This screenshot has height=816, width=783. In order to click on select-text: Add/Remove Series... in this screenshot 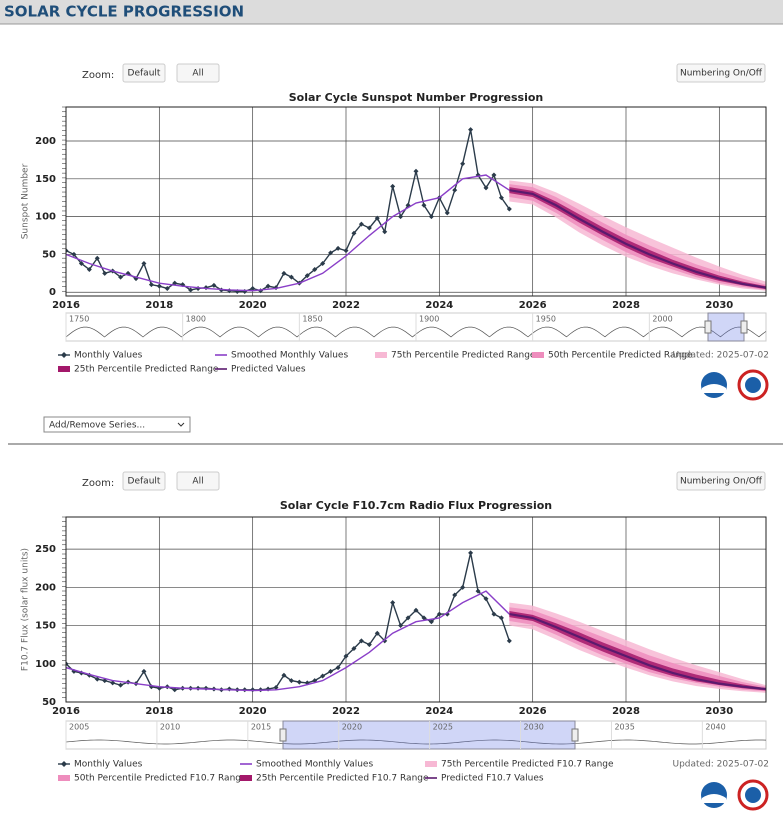, I will do `click(97, 426)`.